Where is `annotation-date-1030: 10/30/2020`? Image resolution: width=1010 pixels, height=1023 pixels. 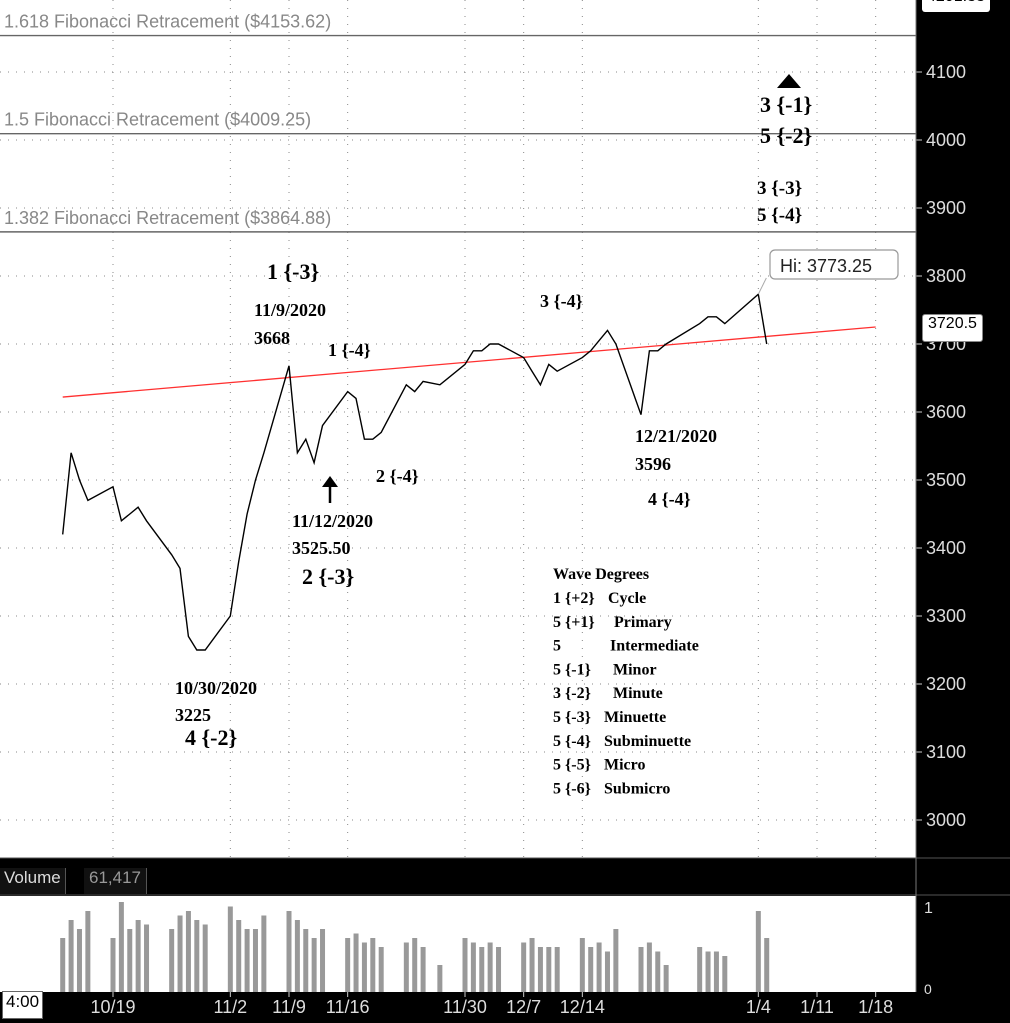
annotation-date-1030: 10/30/2020 is located at coordinates (216, 688).